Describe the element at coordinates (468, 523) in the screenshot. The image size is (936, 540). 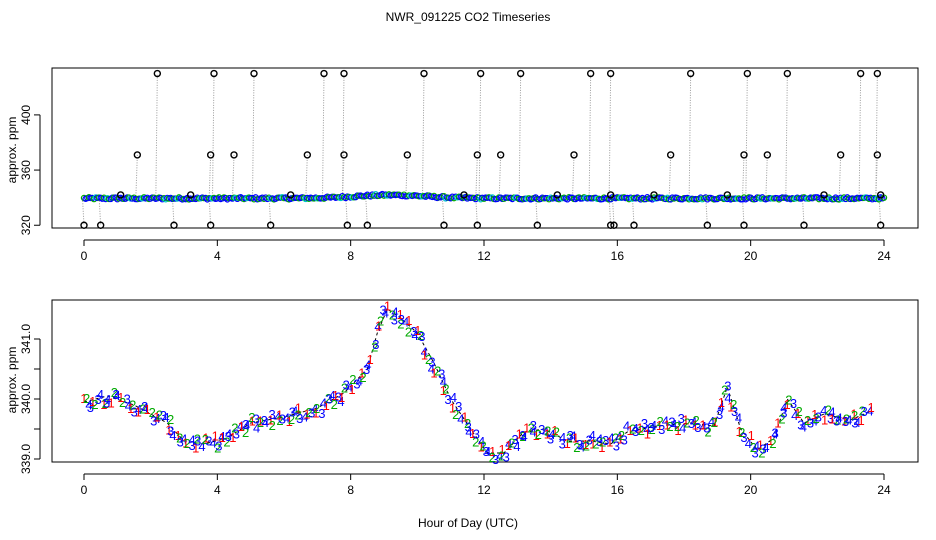
I see `x-axis-label: Hour of Day (UTC)` at that location.